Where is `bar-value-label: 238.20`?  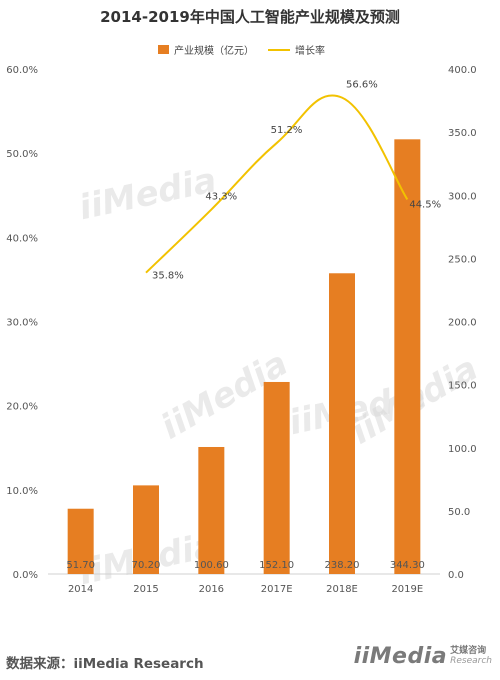 bar-value-label: 238.20 is located at coordinates (342, 565).